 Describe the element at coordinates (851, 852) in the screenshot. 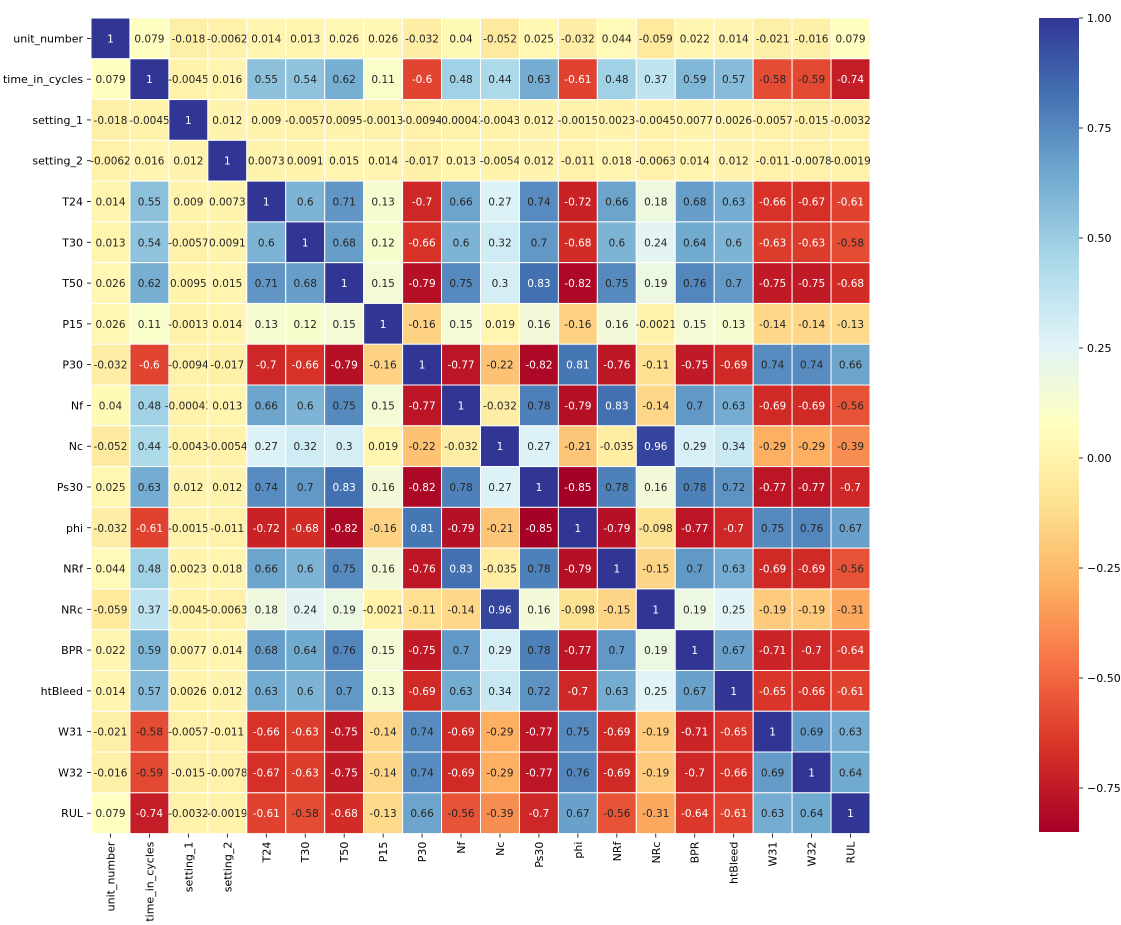

I see `x-tick-label: RUL` at that location.